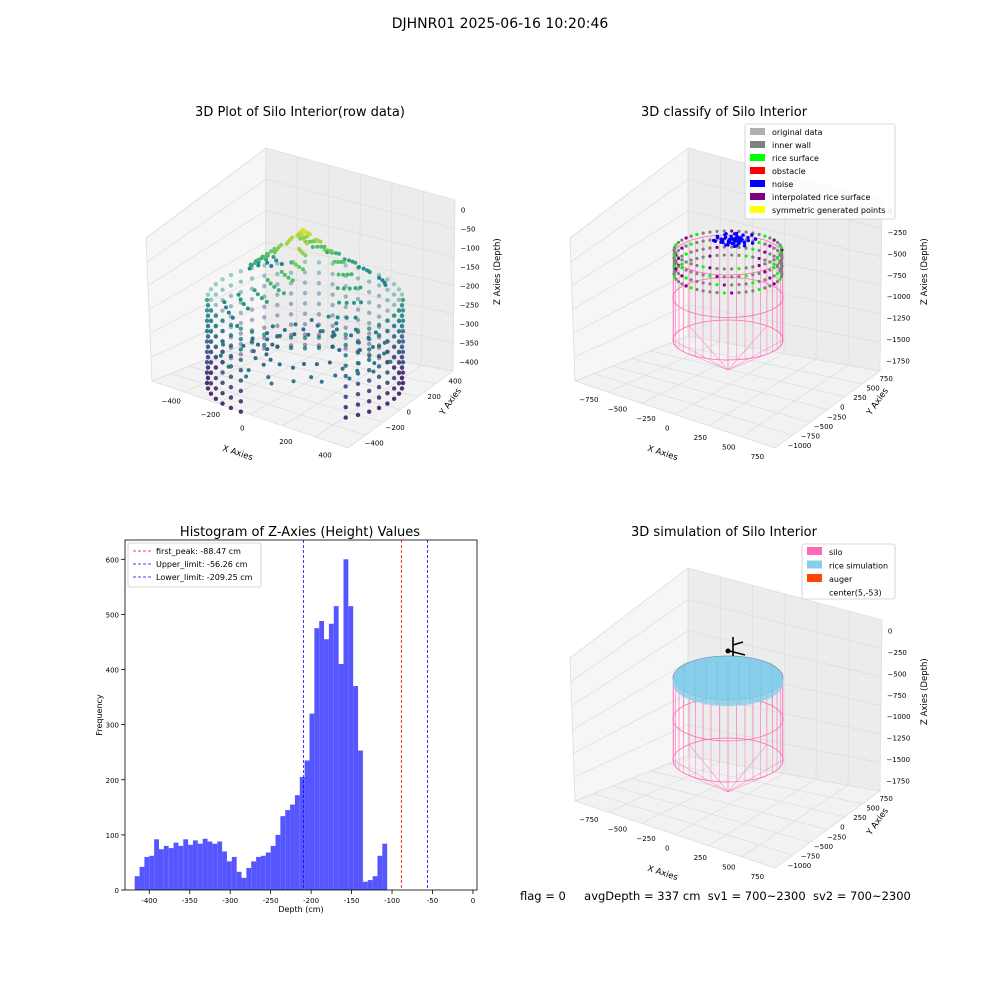  Describe the element at coordinates (190, 901) in the screenshot. I see `x-tick-label: -350` at that location.